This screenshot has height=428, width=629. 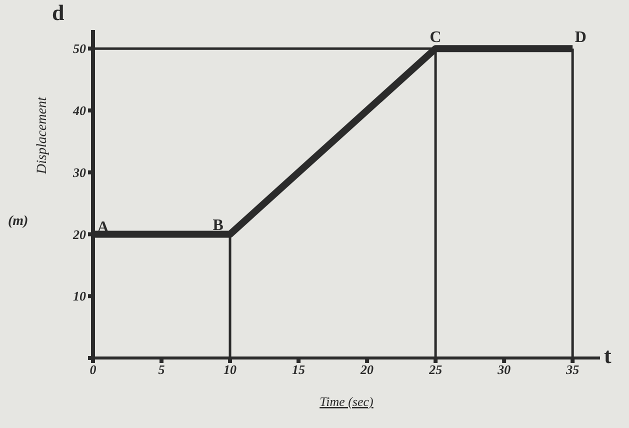 What do you see at coordinates (299, 370) in the screenshot?
I see `x-tick-label: 15` at bounding box center [299, 370].